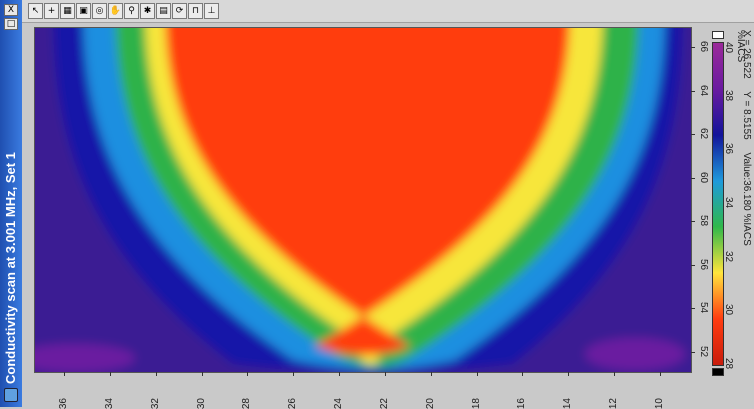  What do you see at coordinates (522, 403) in the screenshot?
I see `x-tick-label: 16` at bounding box center [522, 403].